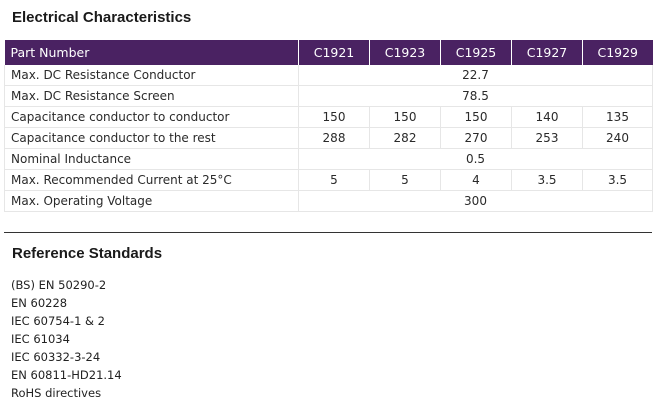  I want to click on cell-c1925: 150, so click(476, 117).